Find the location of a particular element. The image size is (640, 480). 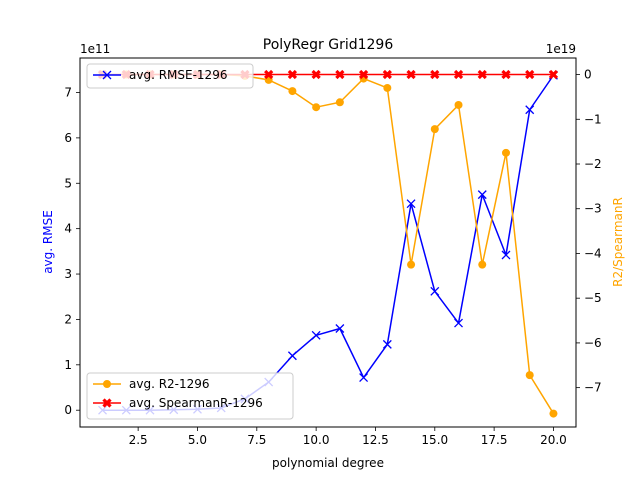

right-tick-label-2: −2 is located at coordinates (593, 164).